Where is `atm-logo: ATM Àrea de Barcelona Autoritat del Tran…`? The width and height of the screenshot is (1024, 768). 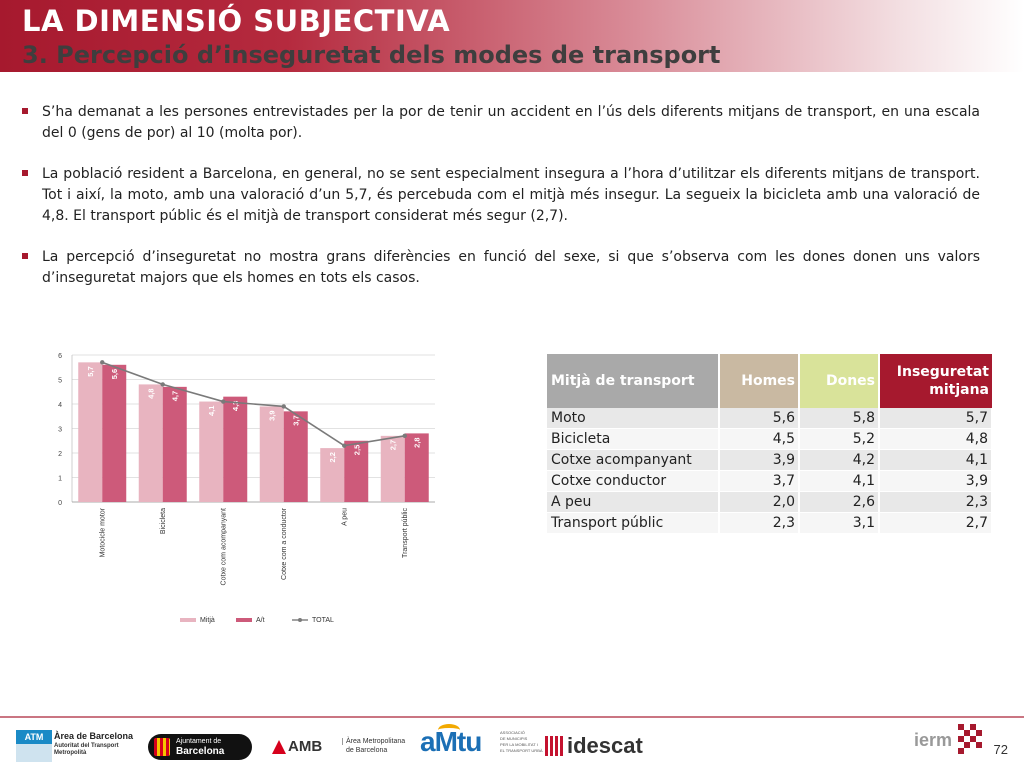 atm-logo: ATM Àrea de Barcelona Autoritat del Tran… is located at coordinates (74, 746).